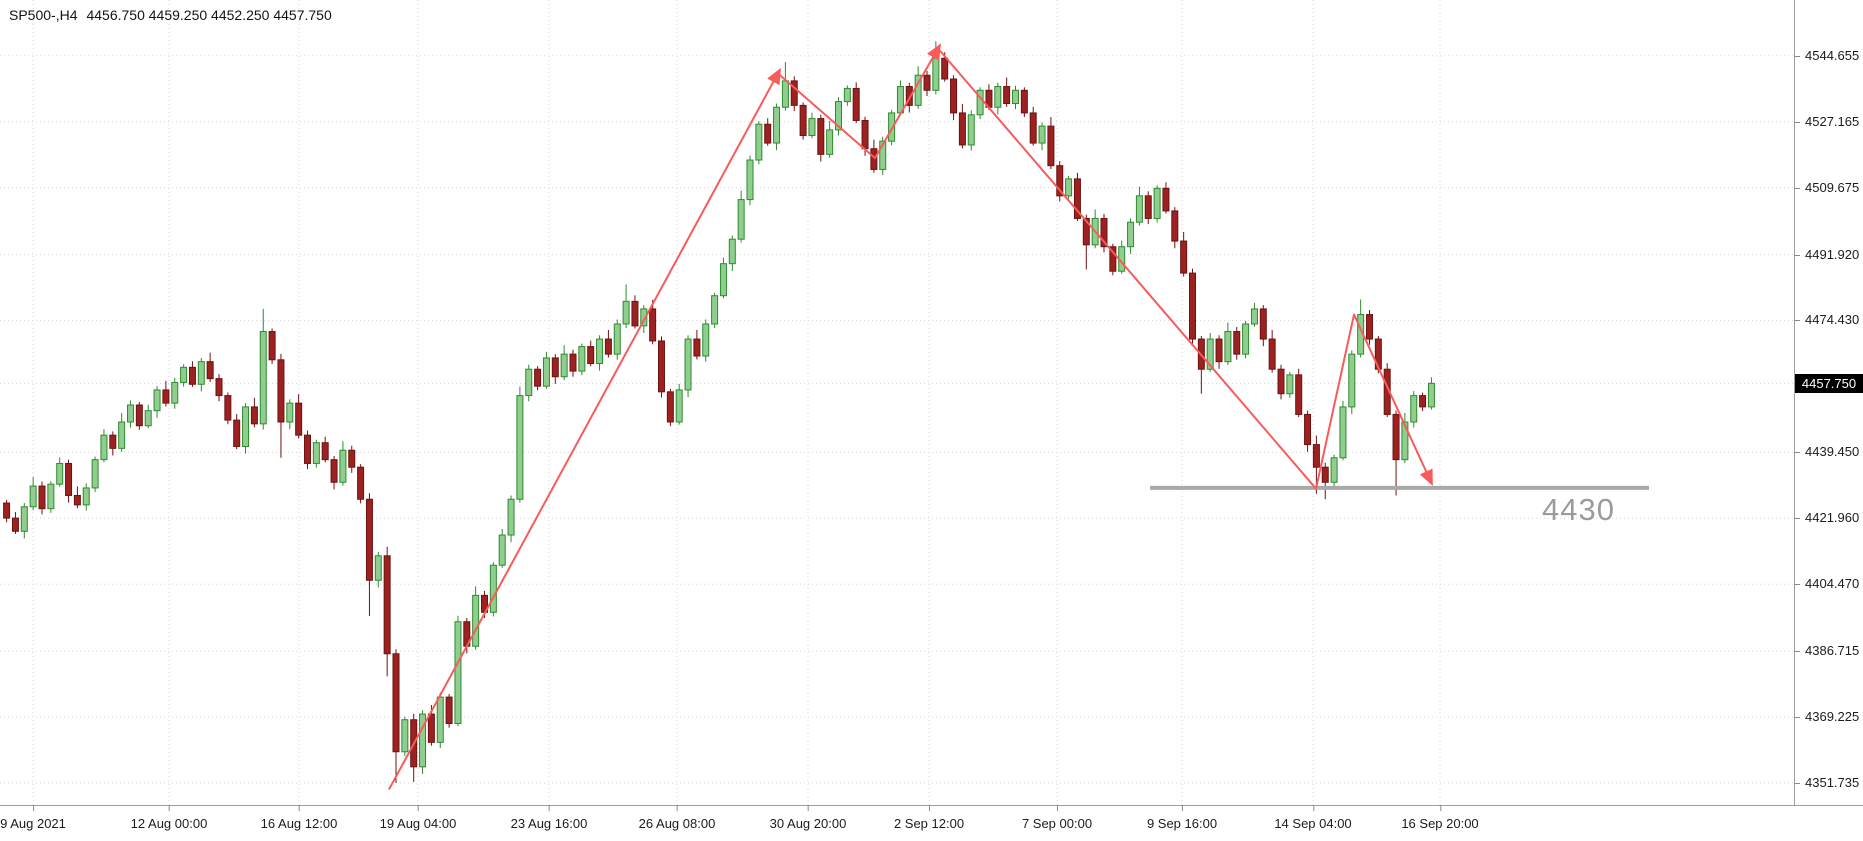 The width and height of the screenshot is (1863, 841). I want to click on price-axis-label: 4386.715, so click(1826, 651).